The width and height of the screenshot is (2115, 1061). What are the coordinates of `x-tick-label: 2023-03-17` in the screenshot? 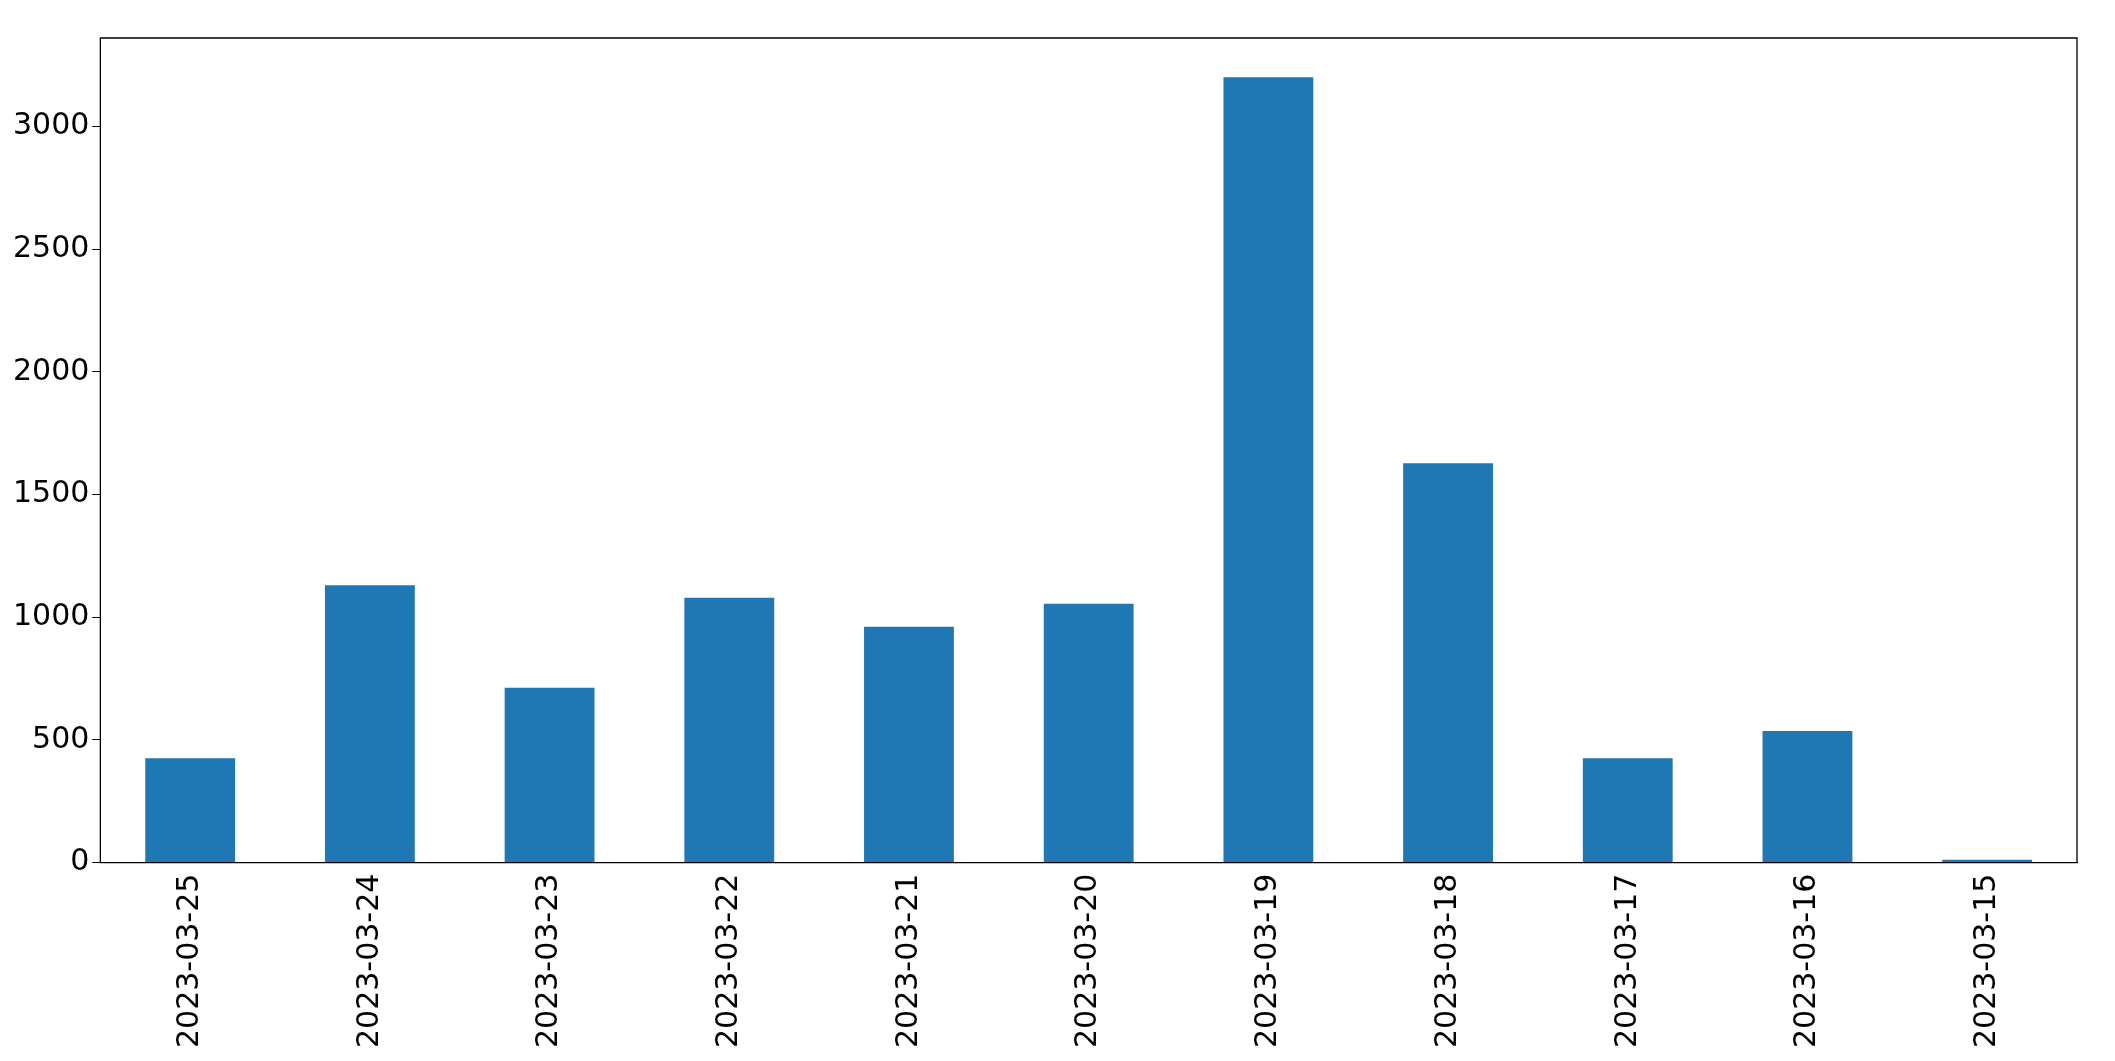 It's located at (1625, 961).